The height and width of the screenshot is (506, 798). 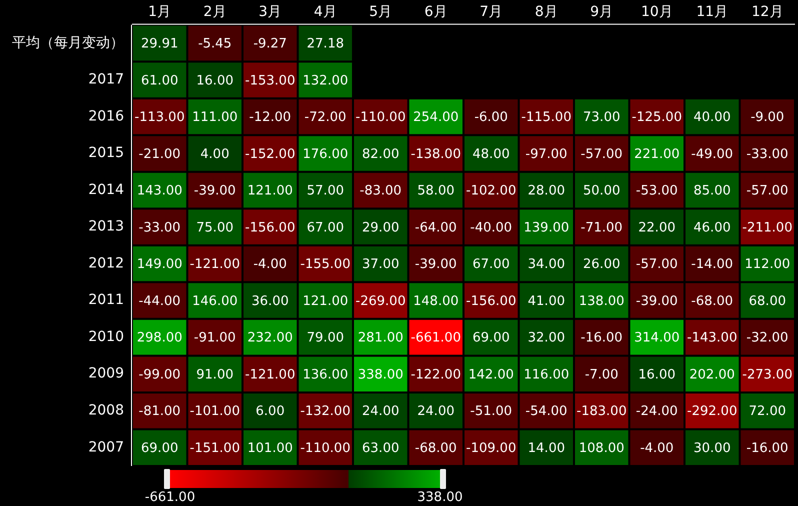 I want to click on data-label: 75.00, so click(x=215, y=228).